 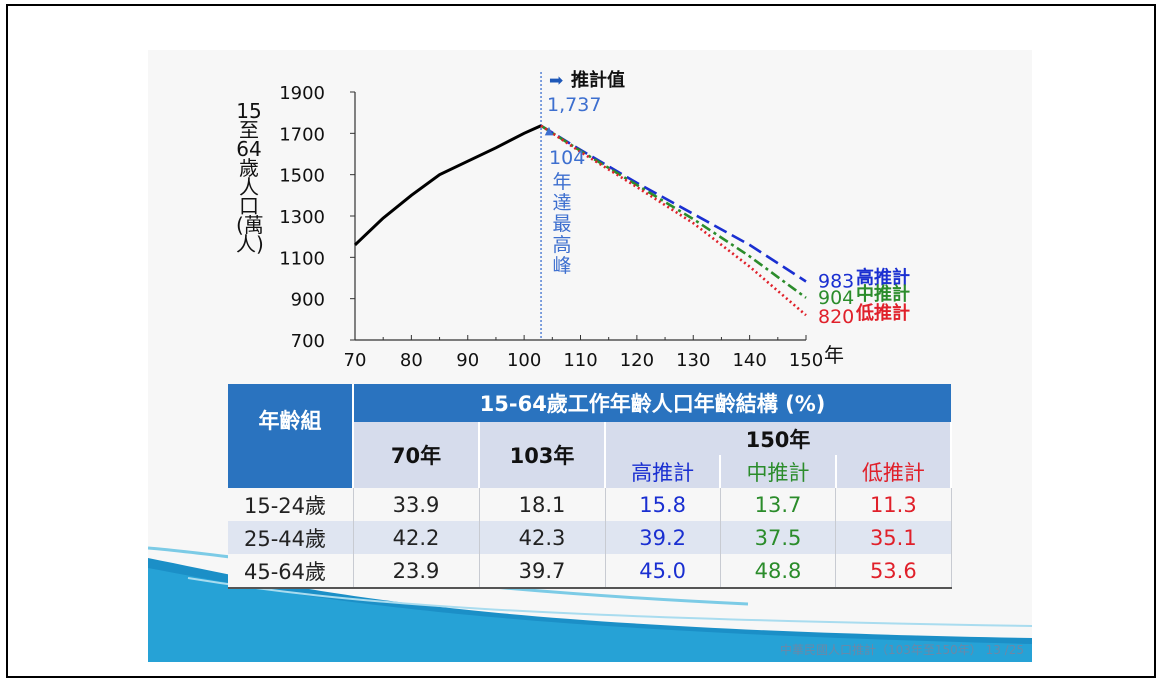 I want to click on col-150-header: 150年, so click(x=778, y=438).